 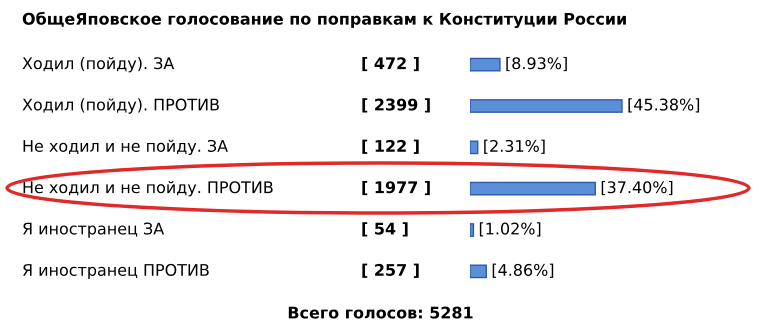 What do you see at coordinates (324, 20) in the screenshot?
I see `text: ОбщеЯповское голосование по поправкам к Конституции России` at bounding box center [324, 20].